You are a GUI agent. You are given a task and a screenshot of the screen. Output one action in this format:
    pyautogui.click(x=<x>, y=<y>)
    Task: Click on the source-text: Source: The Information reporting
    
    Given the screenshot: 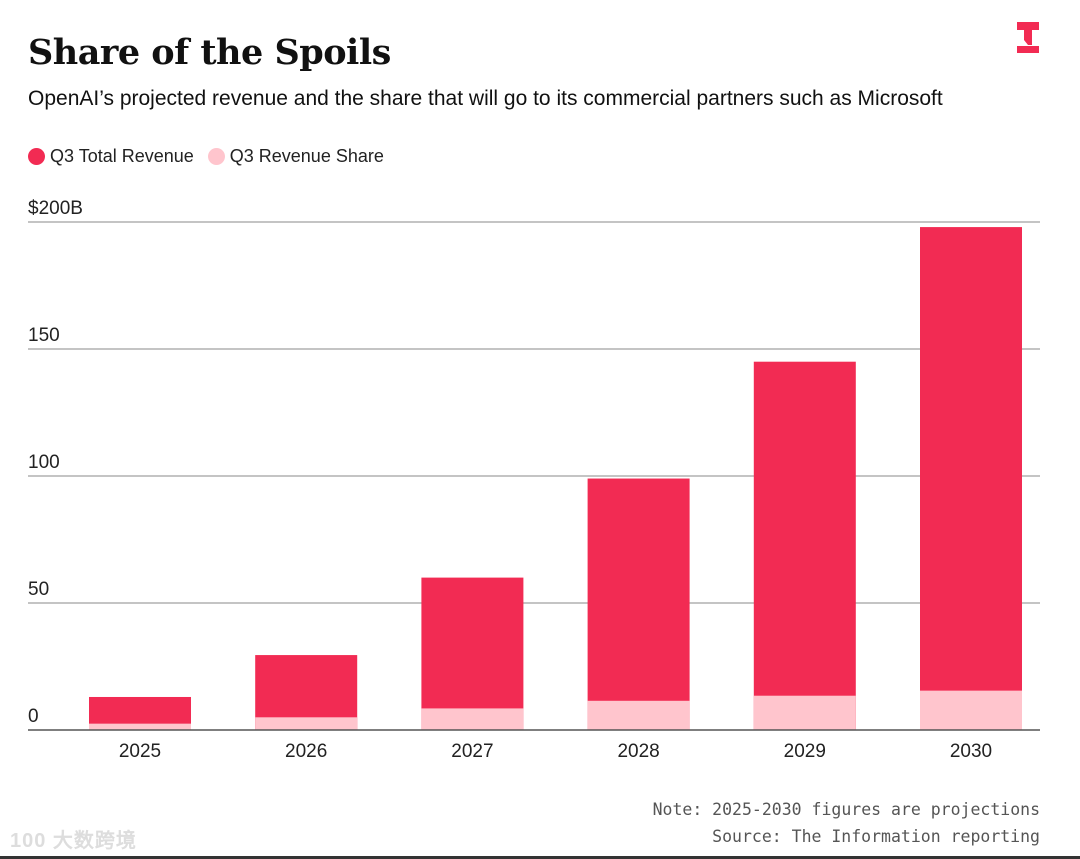 What is the action you would take?
    pyautogui.click(x=876, y=836)
    